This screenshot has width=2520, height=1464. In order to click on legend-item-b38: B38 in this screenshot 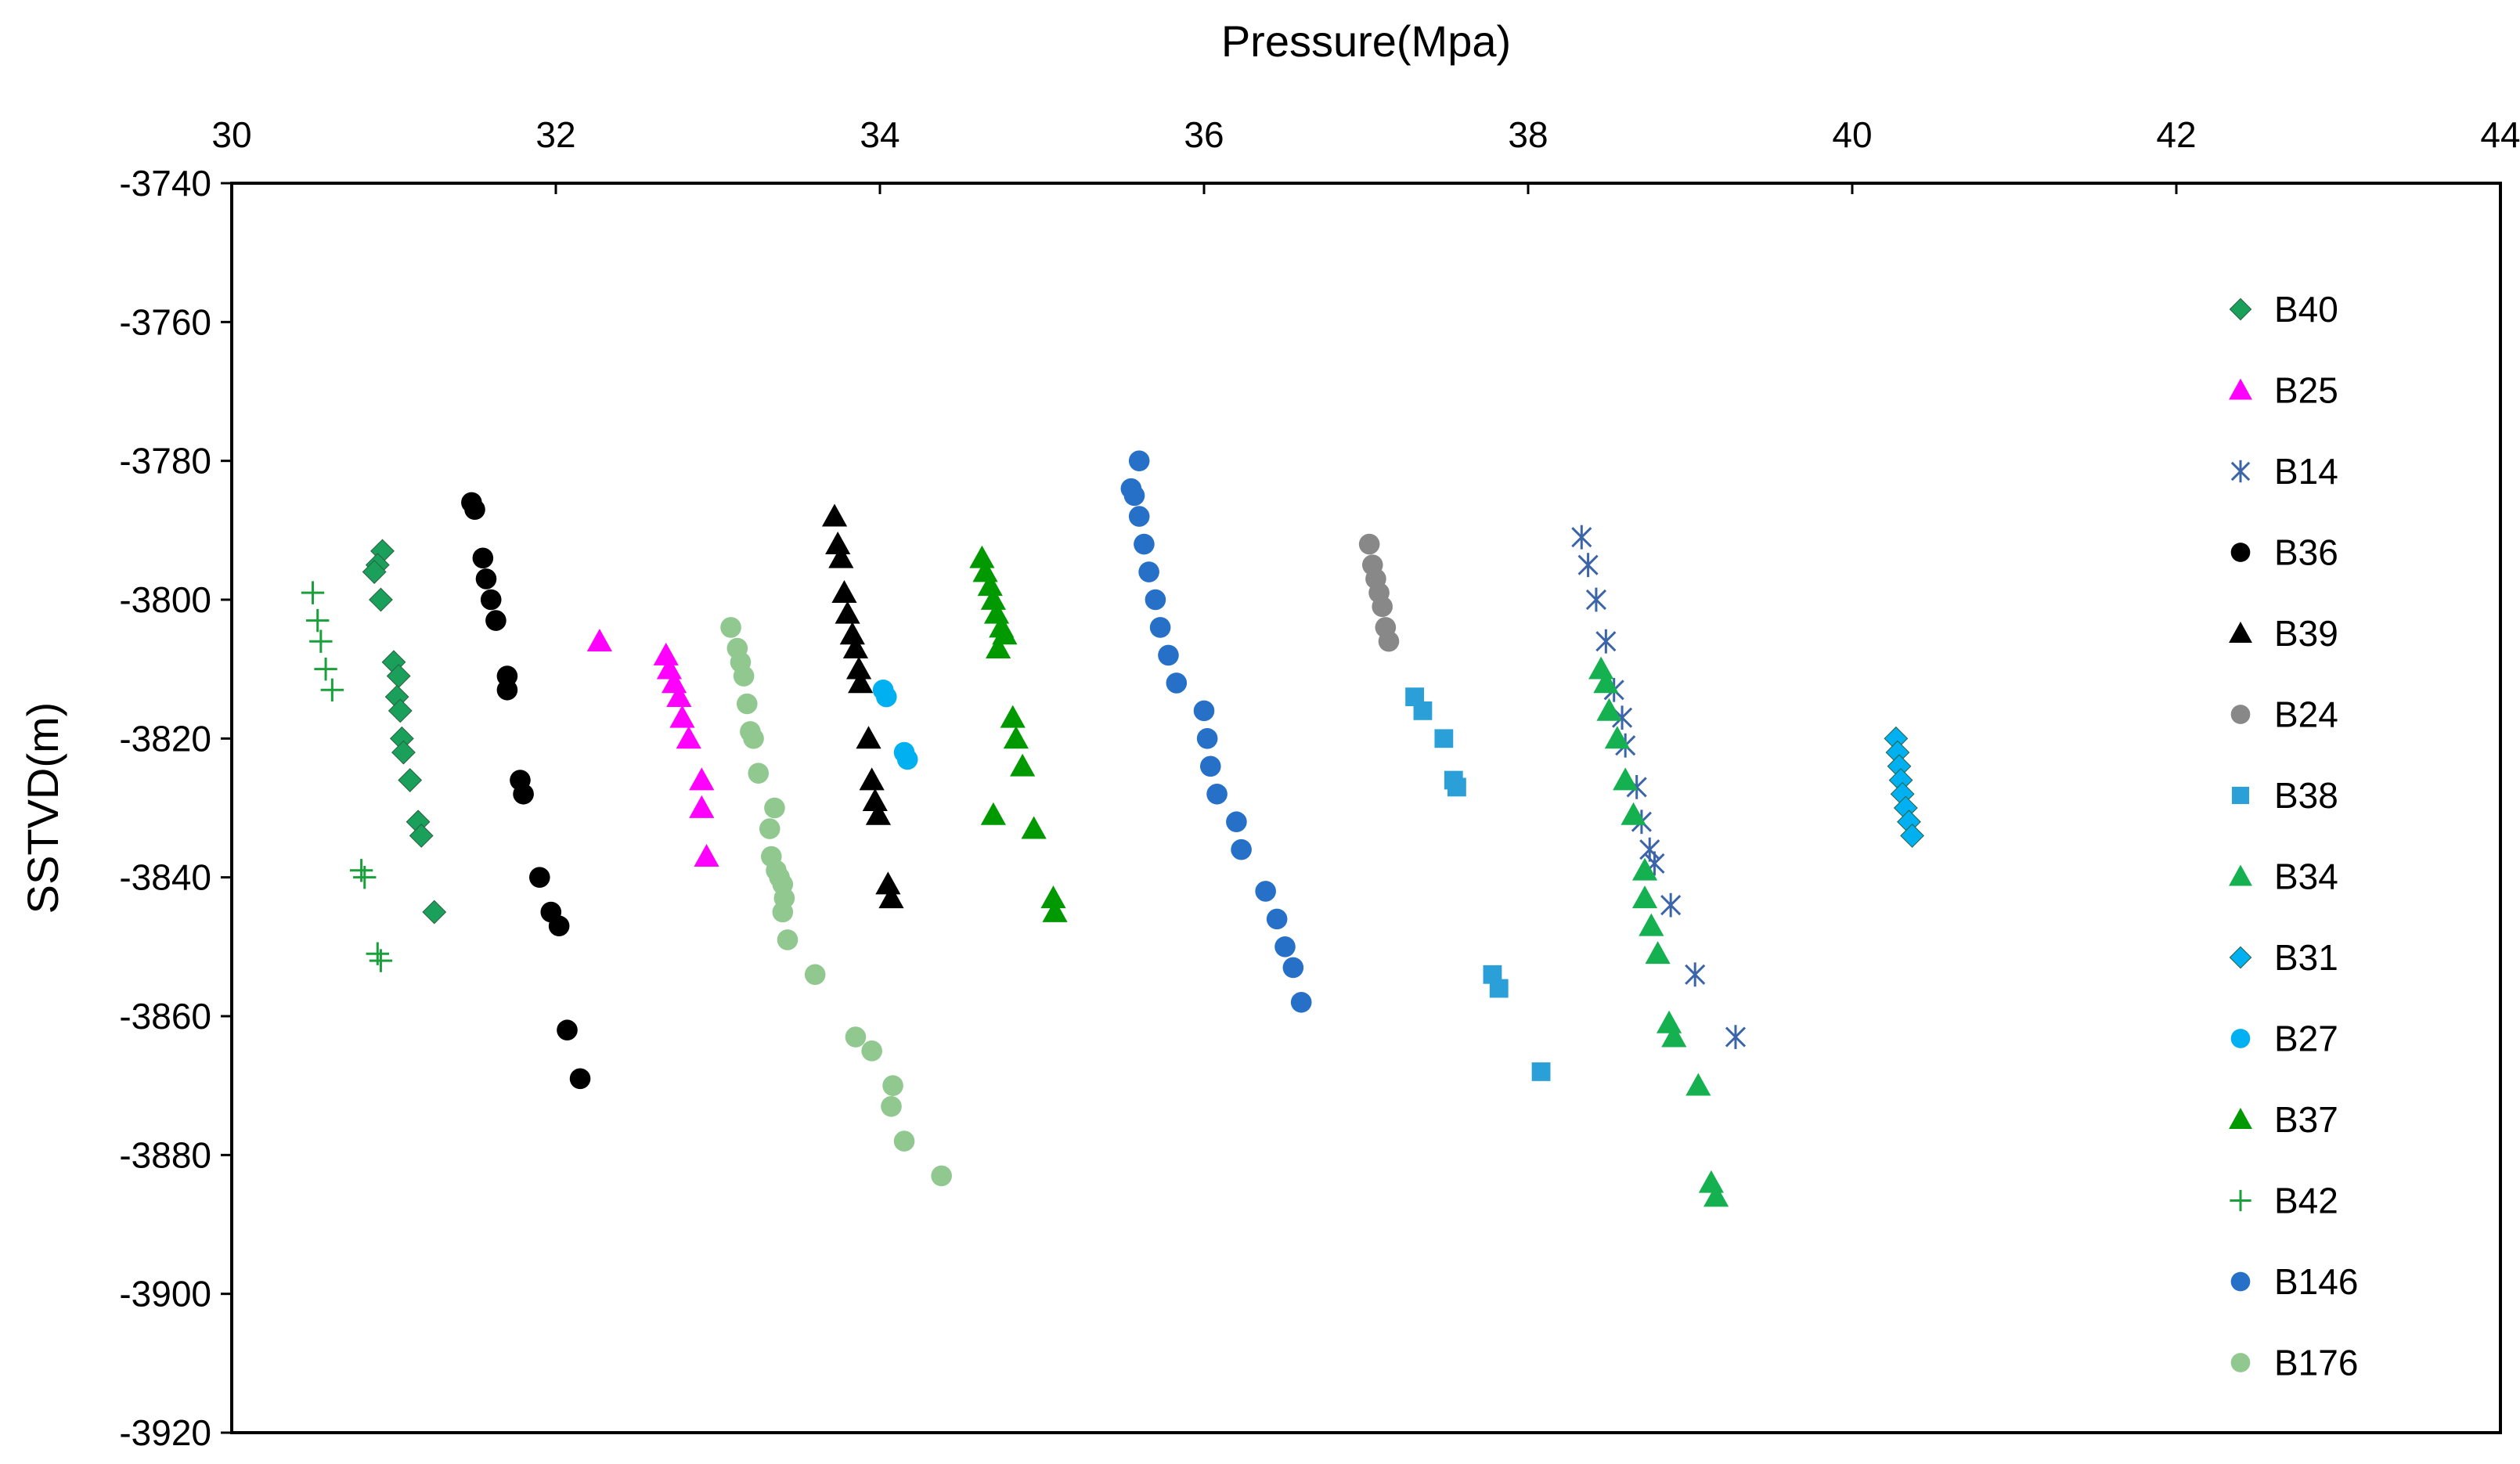, I will do `click(2284, 795)`.